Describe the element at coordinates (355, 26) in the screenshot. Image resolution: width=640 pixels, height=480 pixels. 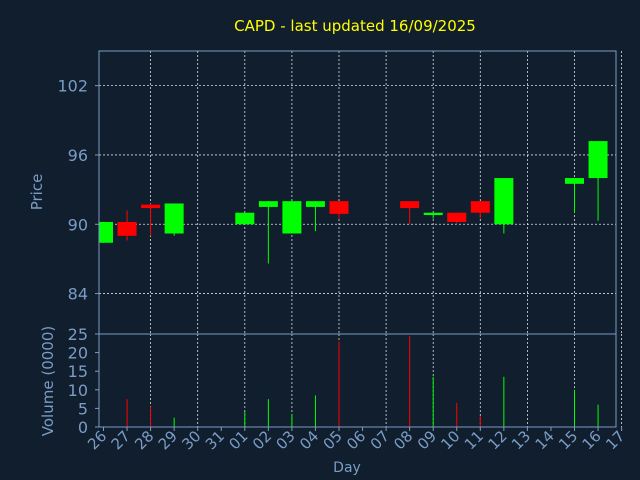
I see `chart-title: CAPD - last updated 16/09/2025` at that location.